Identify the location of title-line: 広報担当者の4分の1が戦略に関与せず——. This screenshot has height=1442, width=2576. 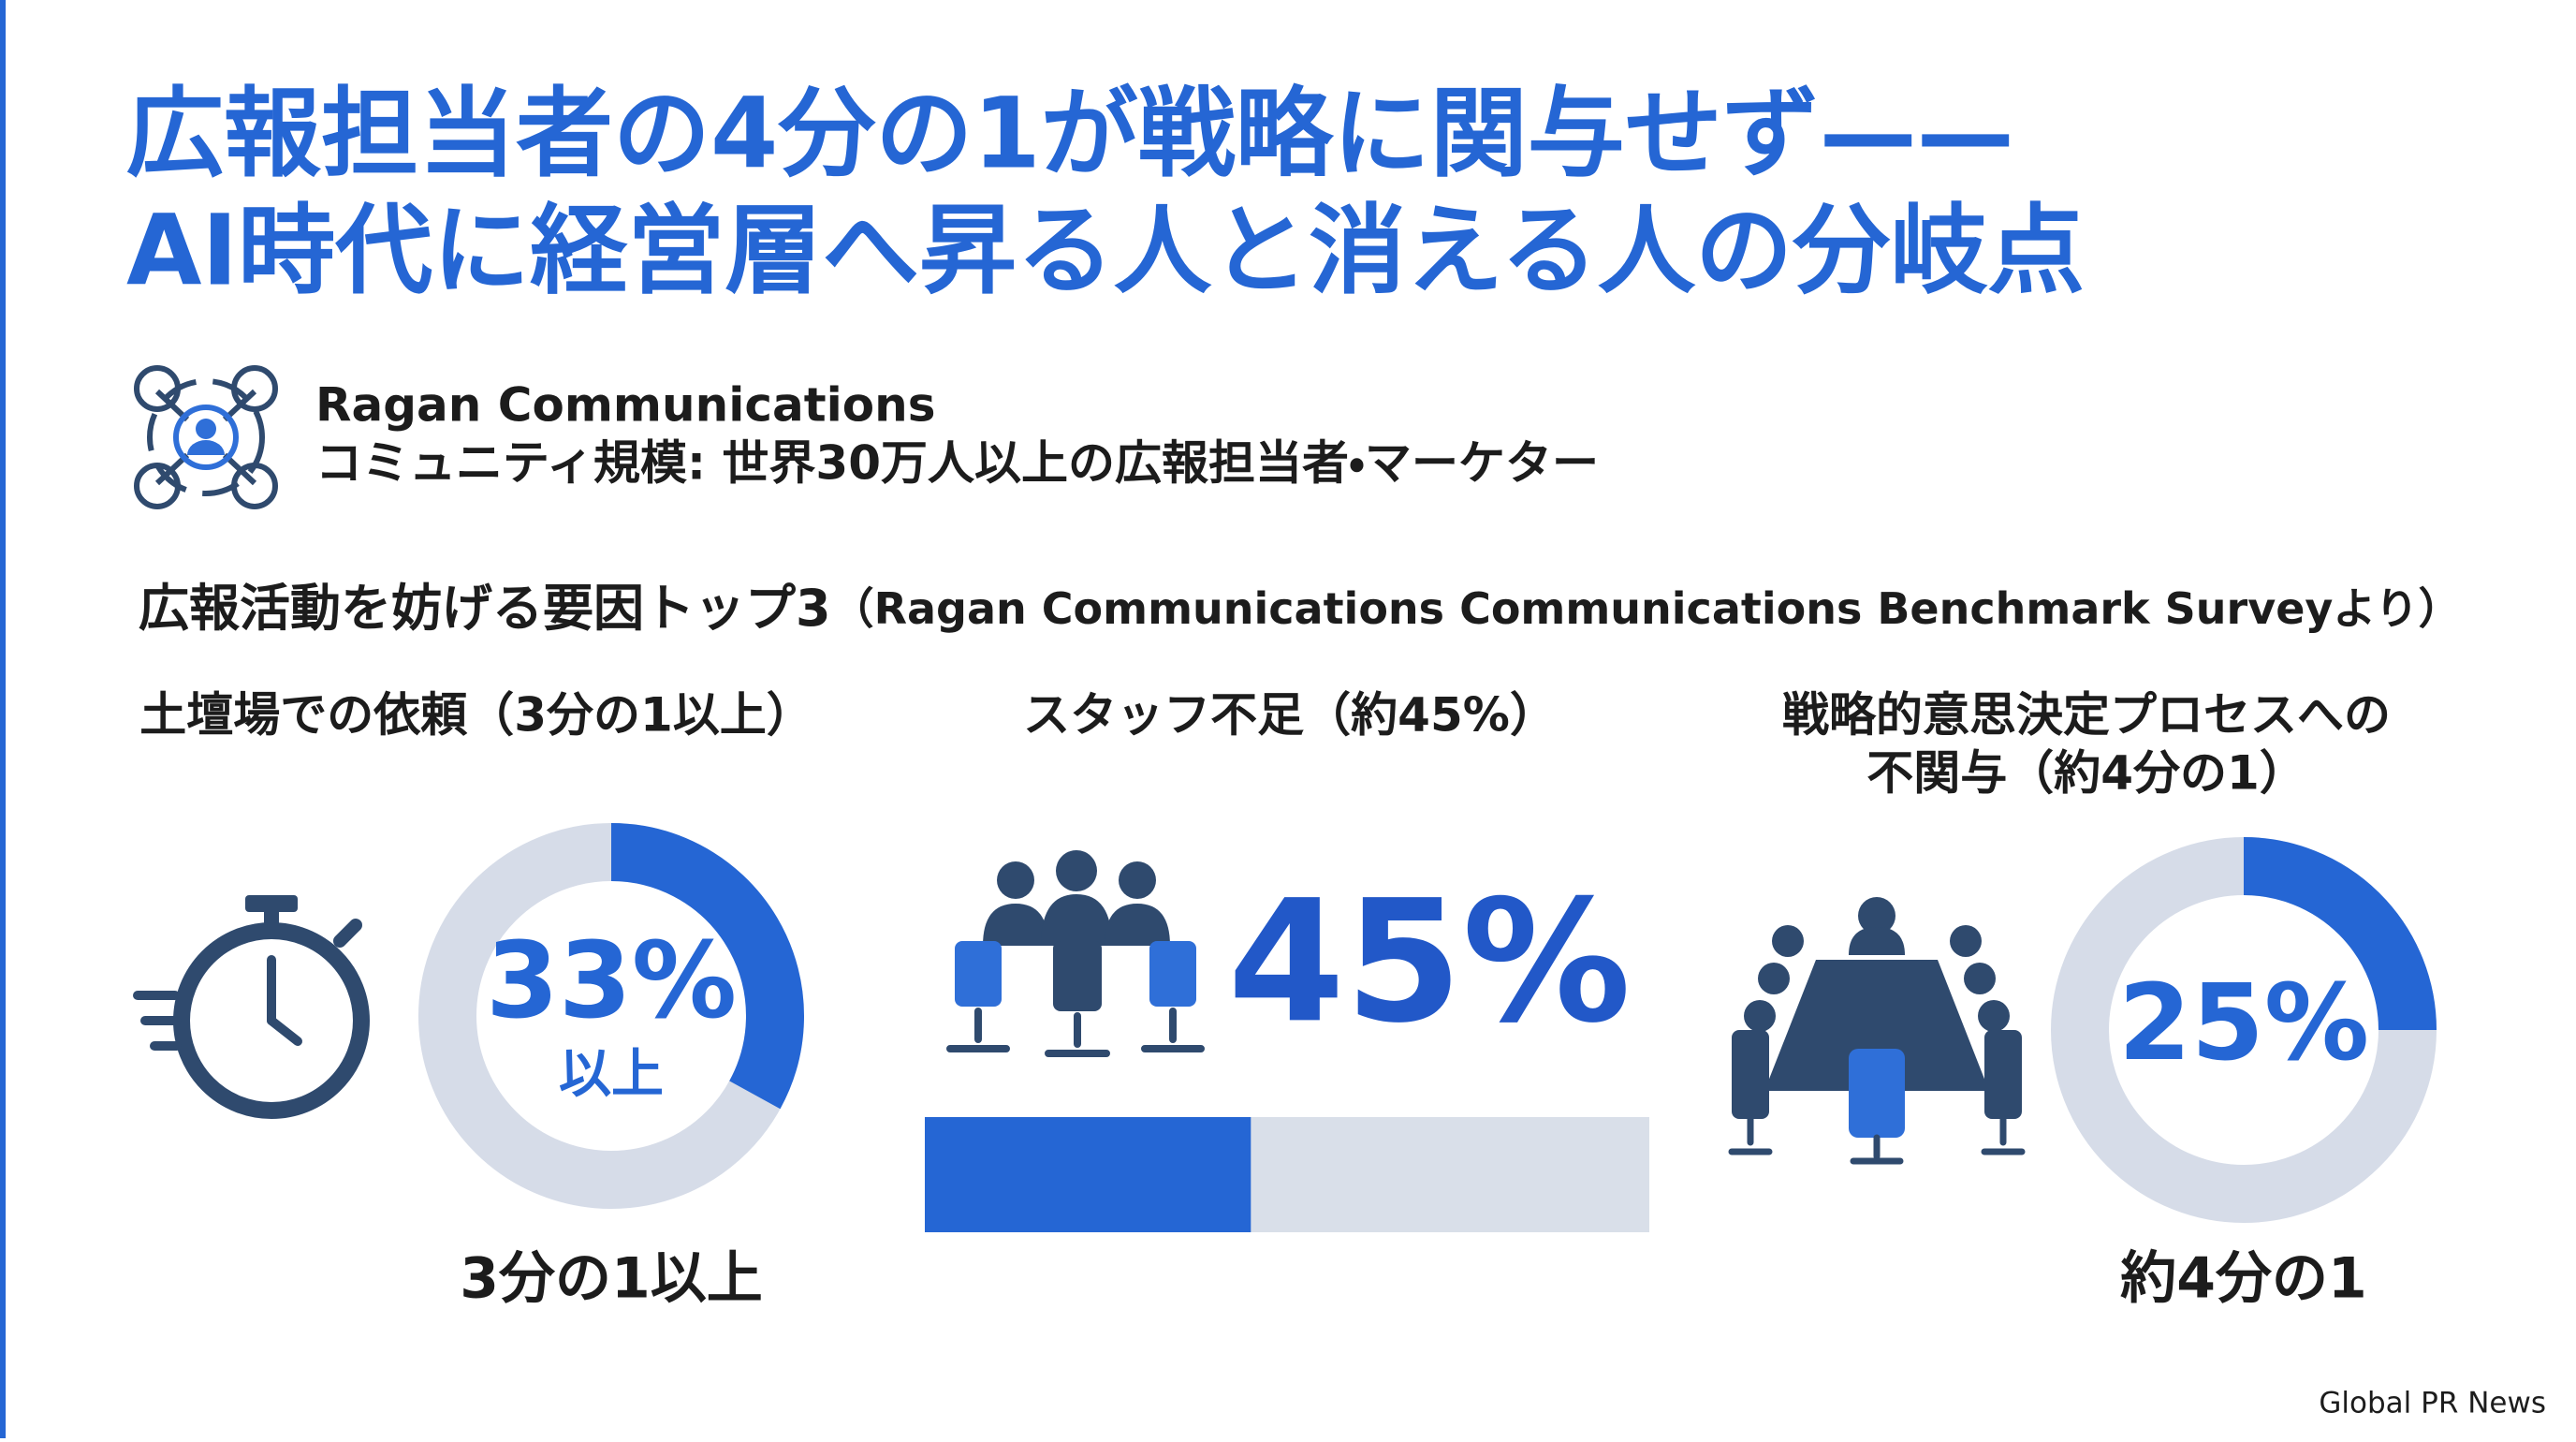
(1070, 133).